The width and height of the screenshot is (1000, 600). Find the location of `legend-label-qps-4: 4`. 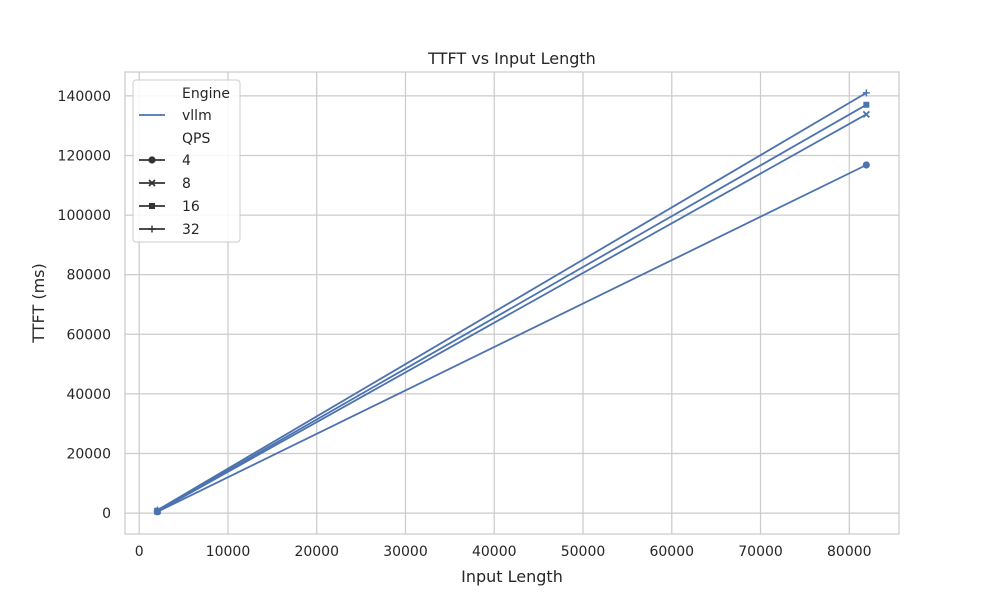

legend-label-qps-4: 4 is located at coordinates (186, 161).